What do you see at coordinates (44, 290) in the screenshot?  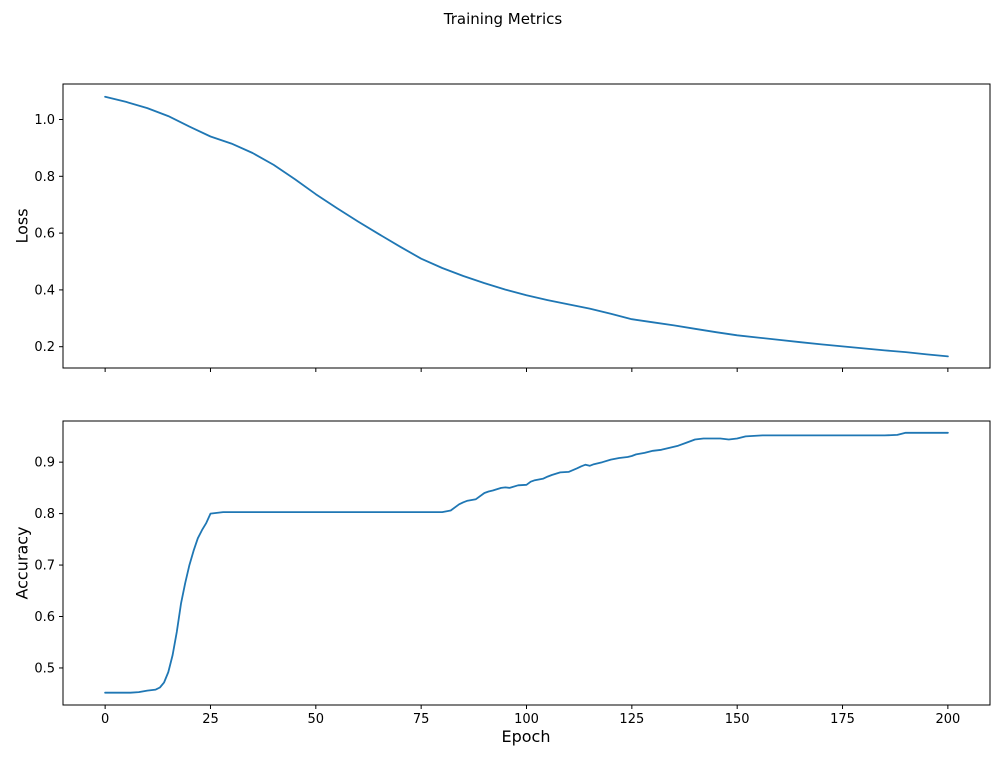 I see `y-tick-label: 0.4` at bounding box center [44, 290].